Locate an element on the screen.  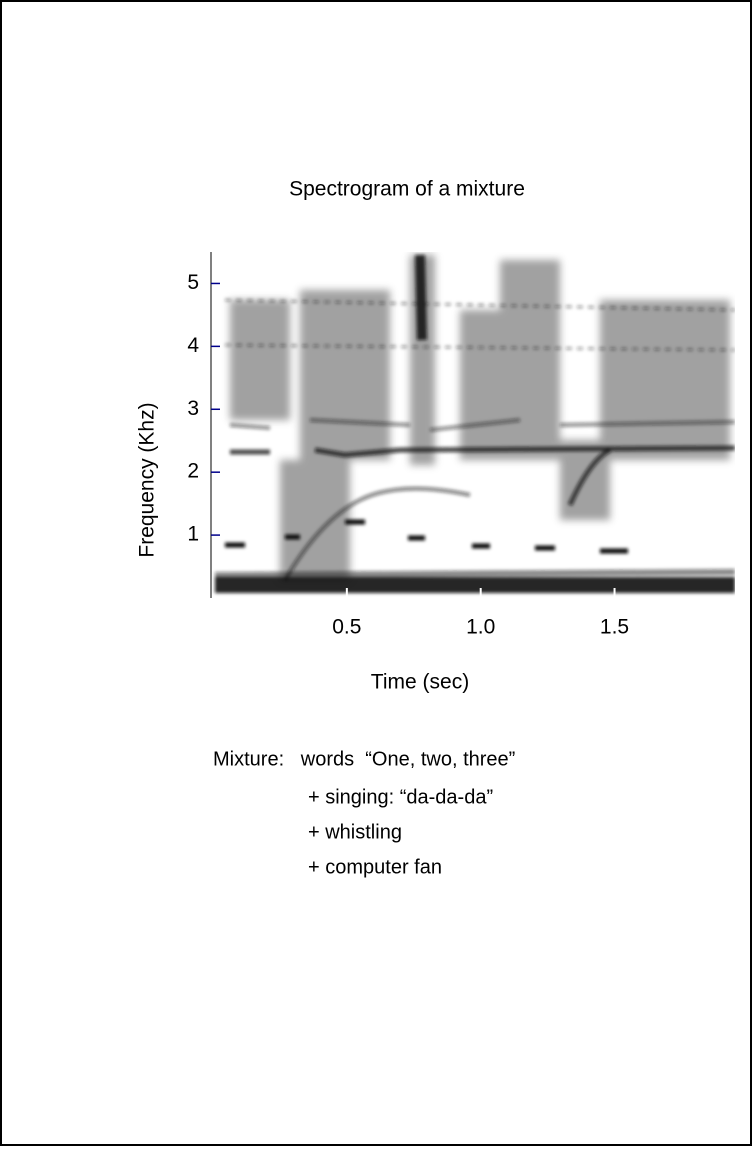
x-tick-label: 1.5 is located at coordinates (614, 627).